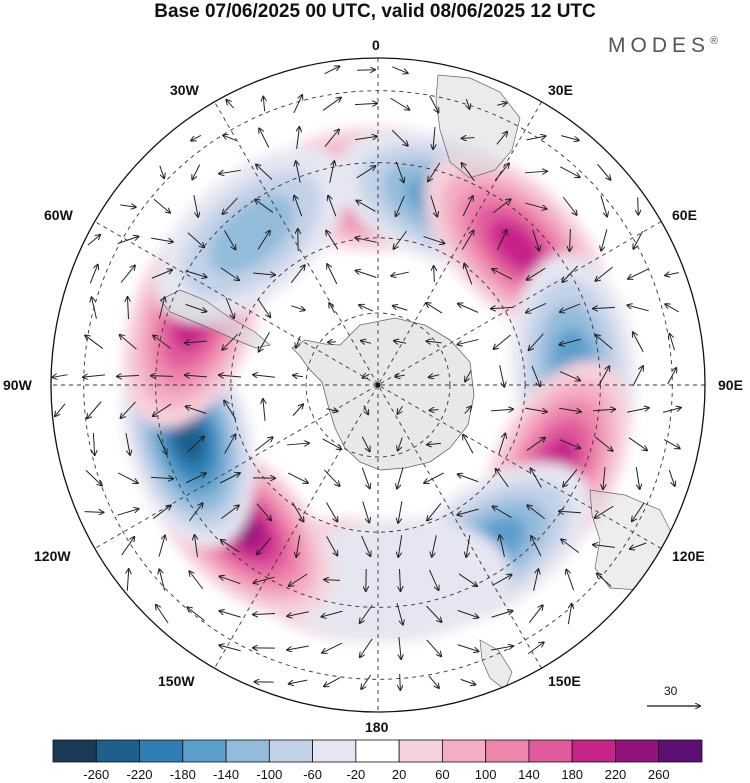  I want to click on colorbar, so click(377, 751).